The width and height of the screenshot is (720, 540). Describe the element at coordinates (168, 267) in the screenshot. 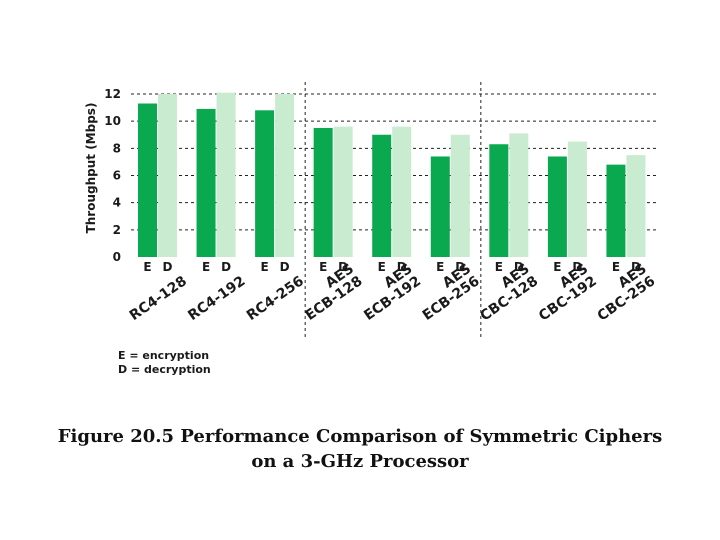

I see `bar-letter-D-1: D` at that location.